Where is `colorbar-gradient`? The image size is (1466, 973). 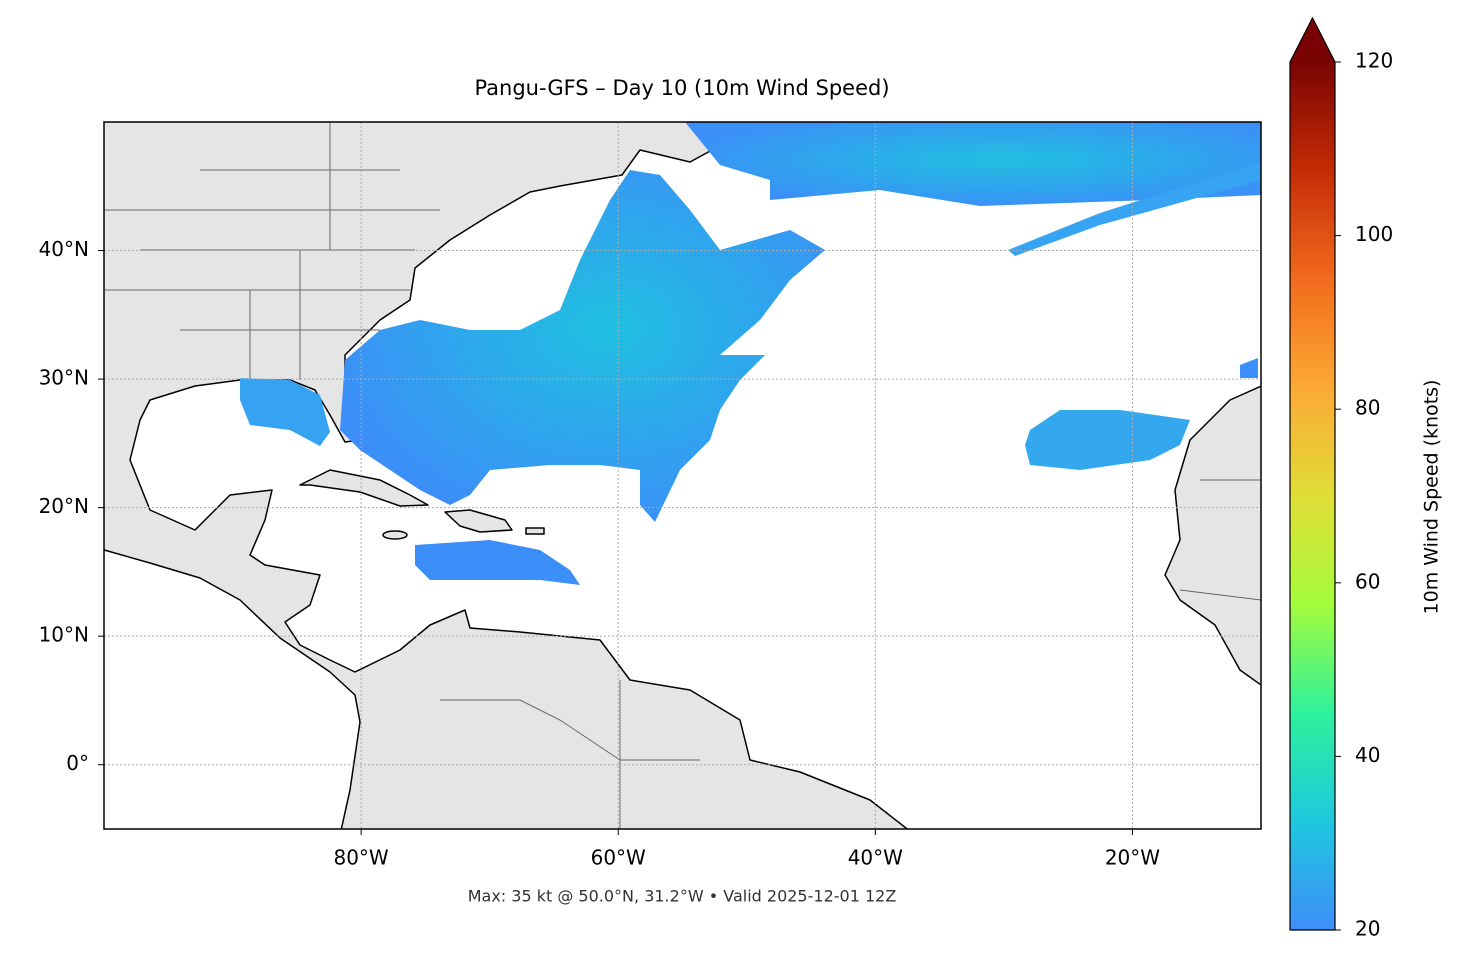
colorbar-gradient is located at coordinates (1312, 496).